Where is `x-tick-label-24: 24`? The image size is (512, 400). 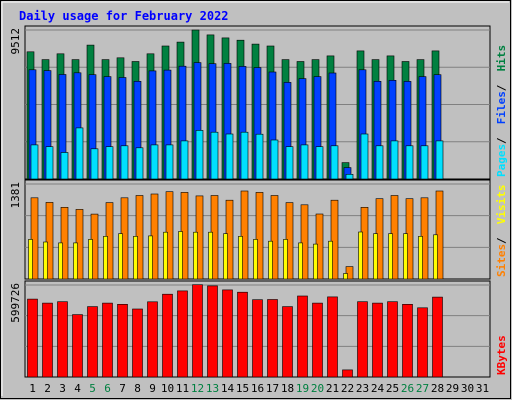
x-tick-label-24: 24 is located at coordinates (378, 388).